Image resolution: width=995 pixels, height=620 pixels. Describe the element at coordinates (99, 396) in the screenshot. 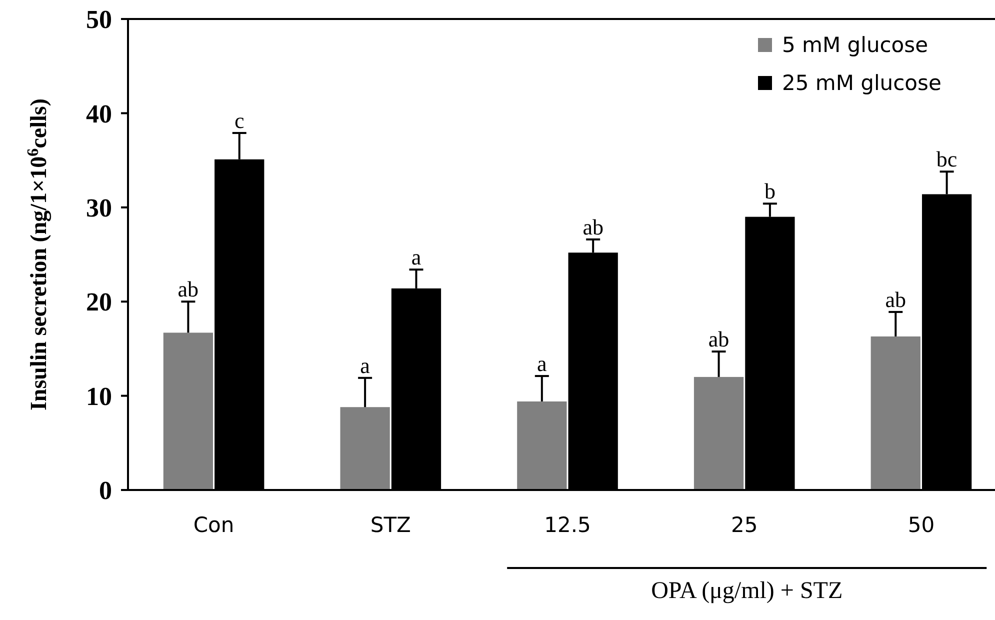

I see `y-tick-label: 10` at that location.